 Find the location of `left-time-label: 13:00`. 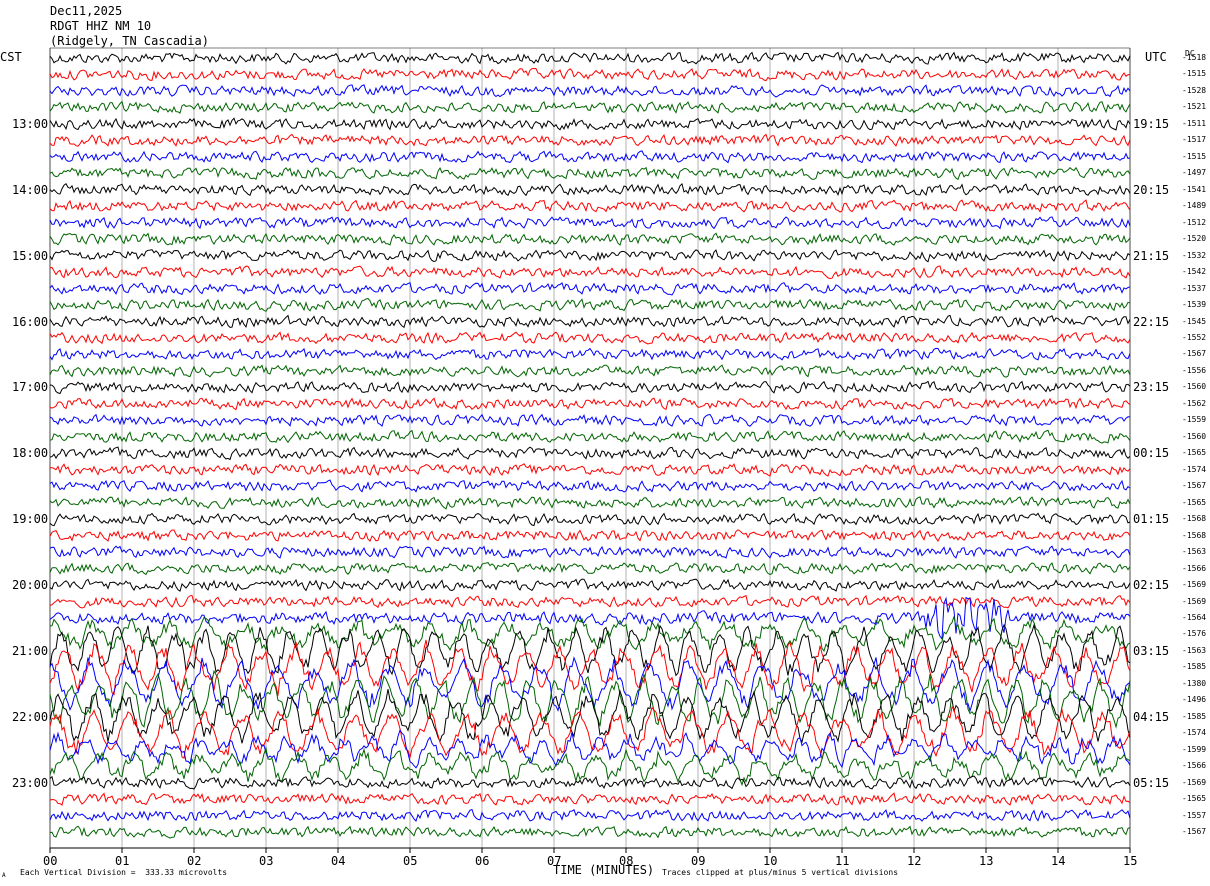

left-time-label: 13:00 is located at coordinates (30, 123).